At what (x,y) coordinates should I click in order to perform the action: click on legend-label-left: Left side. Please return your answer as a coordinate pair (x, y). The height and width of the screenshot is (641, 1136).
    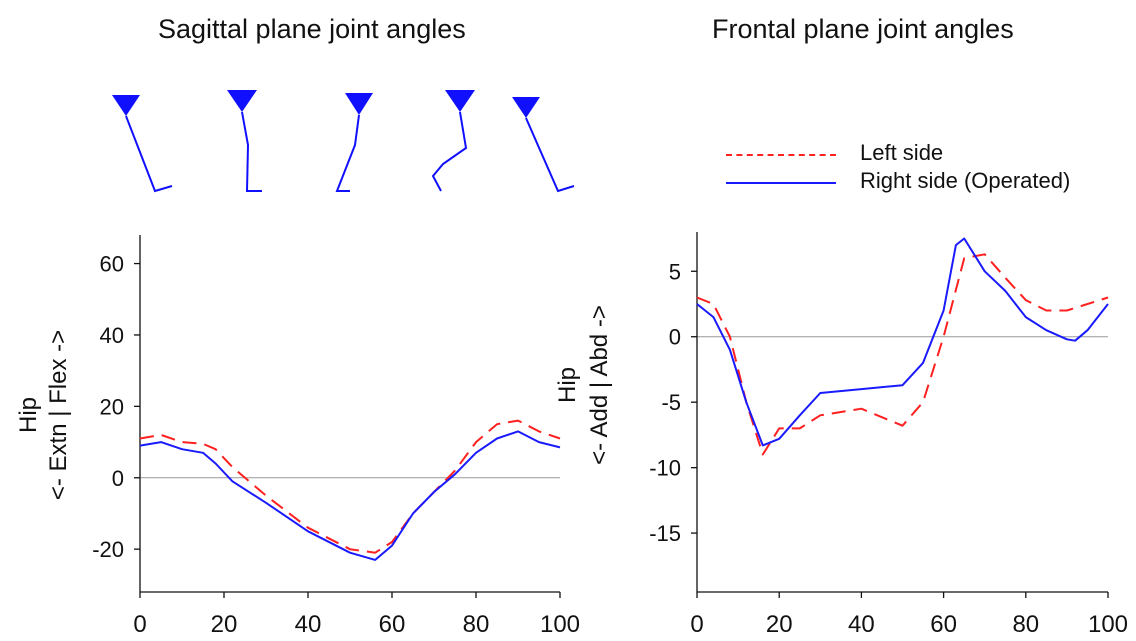
    Looking at the image, I should click on (902, 152).